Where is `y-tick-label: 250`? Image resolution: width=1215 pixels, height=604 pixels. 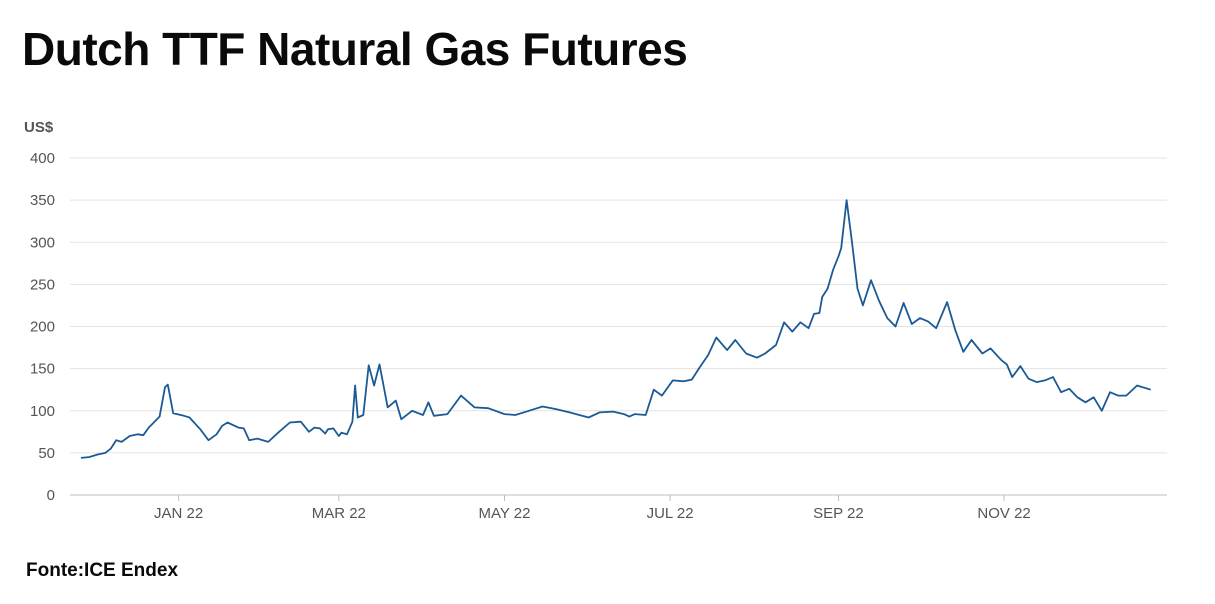
y-tick-label: 250 is located at coordinates (42, 284).